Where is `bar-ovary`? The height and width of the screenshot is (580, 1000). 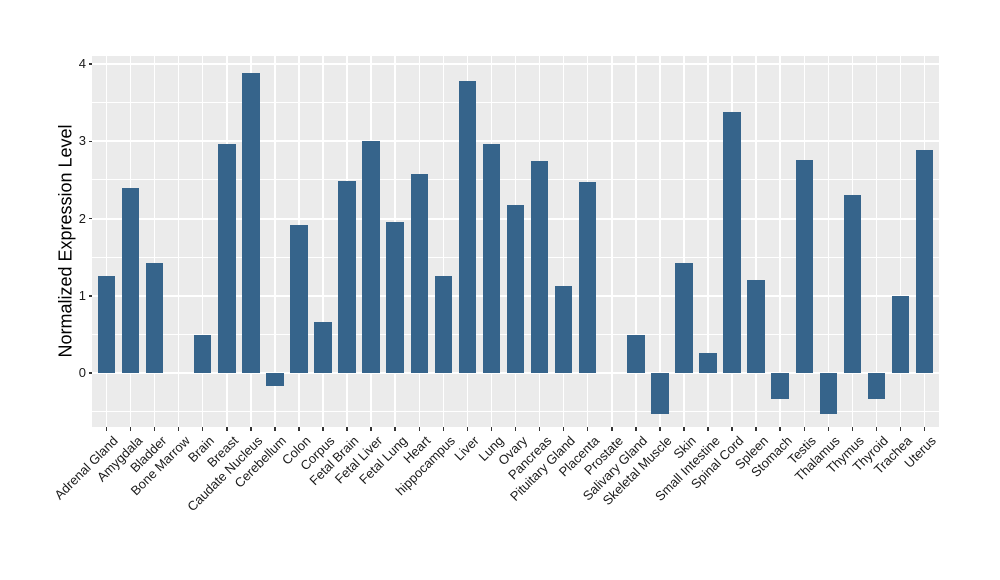
bar-ovary is located at coordinates (515, 289).